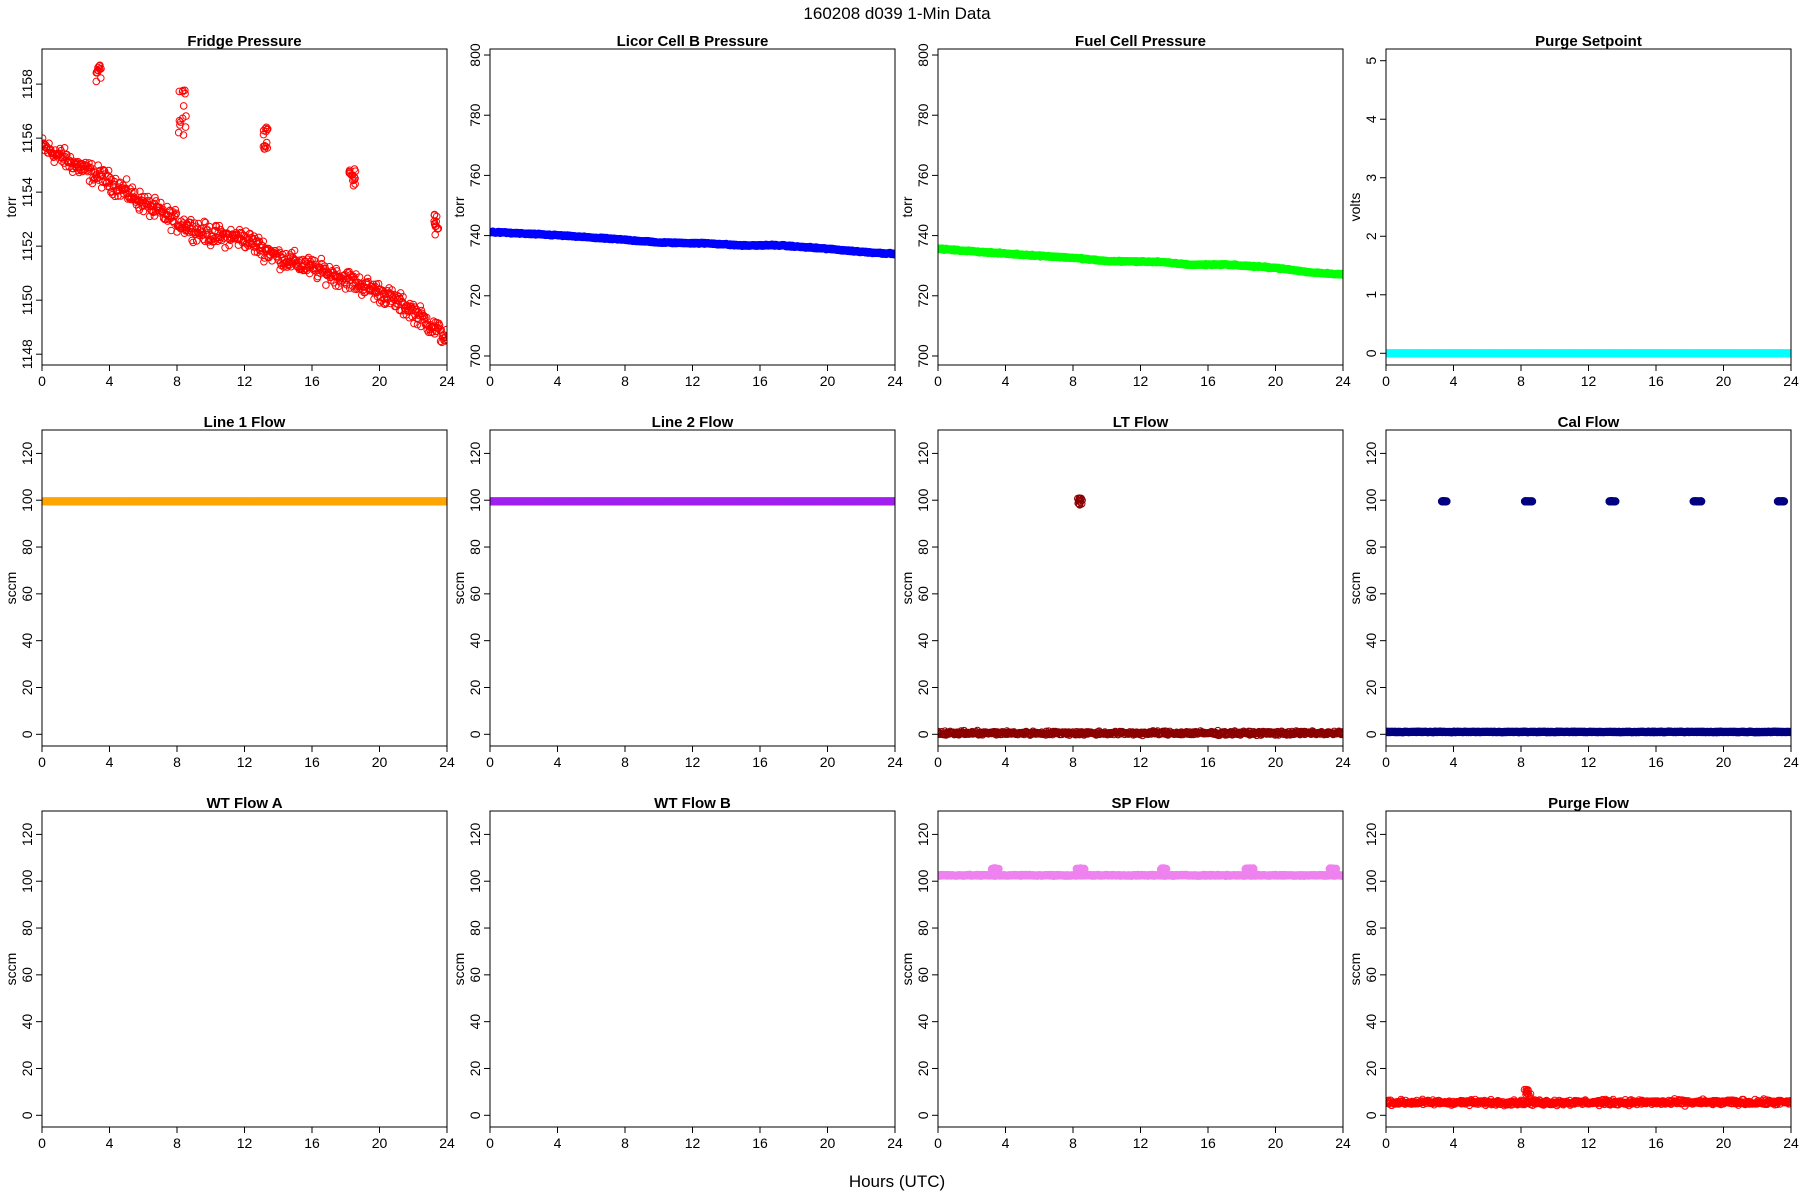 The width and height of the screenshot is (1800, 1200). I want to click on panel-title: Fuel Cell Pressure, so click(1140, 41).